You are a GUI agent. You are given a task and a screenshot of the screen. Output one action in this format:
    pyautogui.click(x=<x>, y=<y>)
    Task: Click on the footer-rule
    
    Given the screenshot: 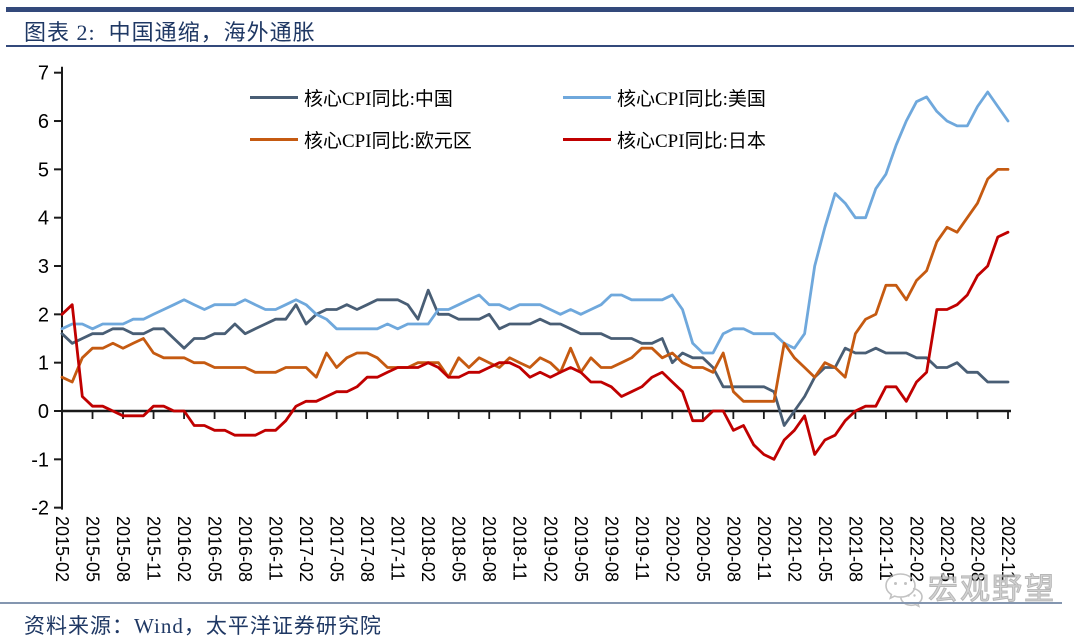 What is the action you would take?
    pyautogui.click(x=531, y=603)
    